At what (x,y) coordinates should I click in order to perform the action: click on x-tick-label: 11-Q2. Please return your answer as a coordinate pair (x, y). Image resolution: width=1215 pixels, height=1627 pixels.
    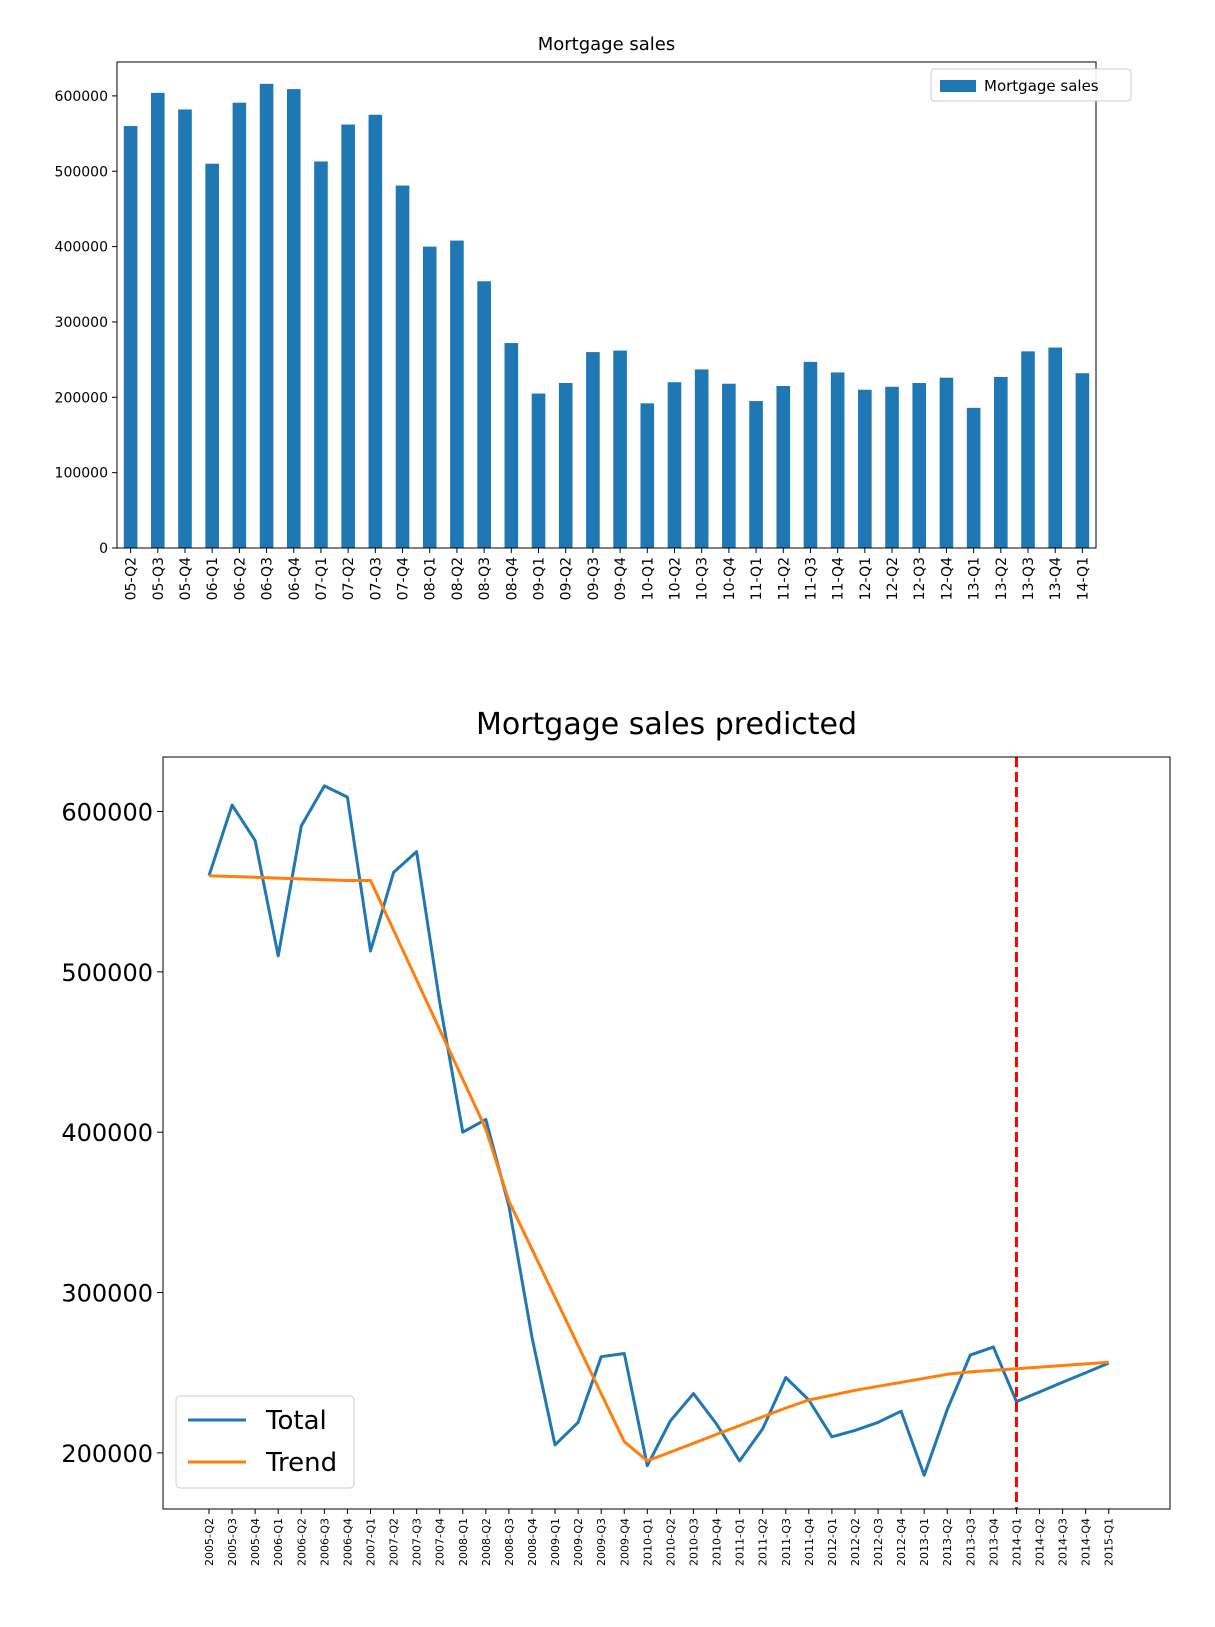
    Looking at the image, I should click on (784, 578).